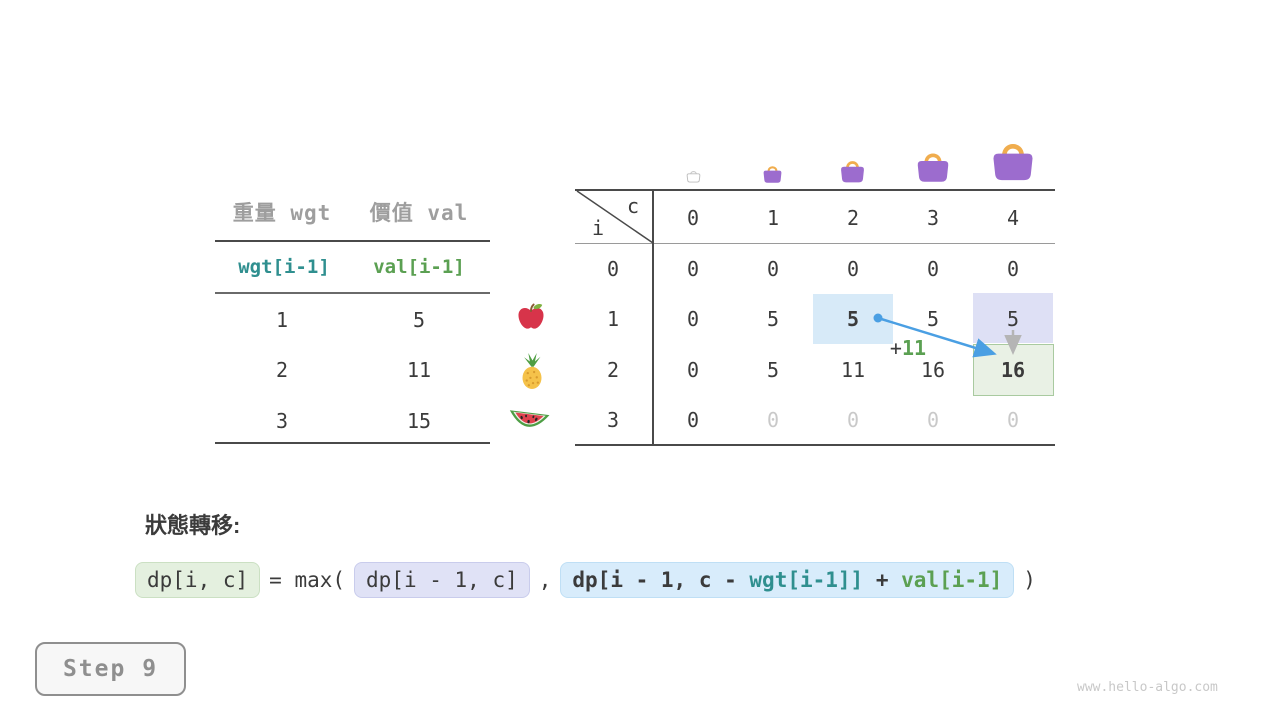 This screenshot has height=720, width=1280. Describe the element at coordinates (419, 213) in the screenshot. I see `items-header-value: 價值 val` at that location.